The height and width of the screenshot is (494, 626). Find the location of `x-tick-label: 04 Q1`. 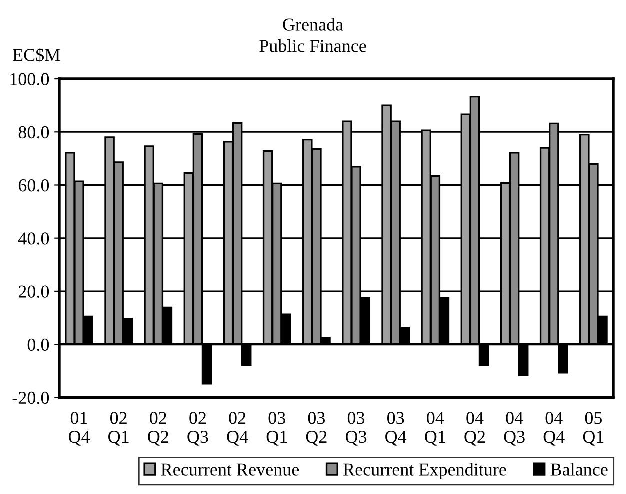

x-tick-label: 04 Q1 is located at coordinates (435, 429).